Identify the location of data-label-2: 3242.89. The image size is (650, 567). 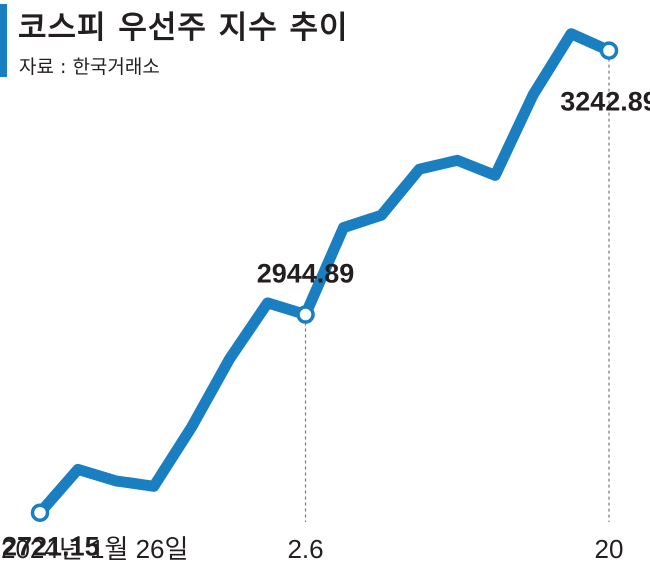
(605, 102).